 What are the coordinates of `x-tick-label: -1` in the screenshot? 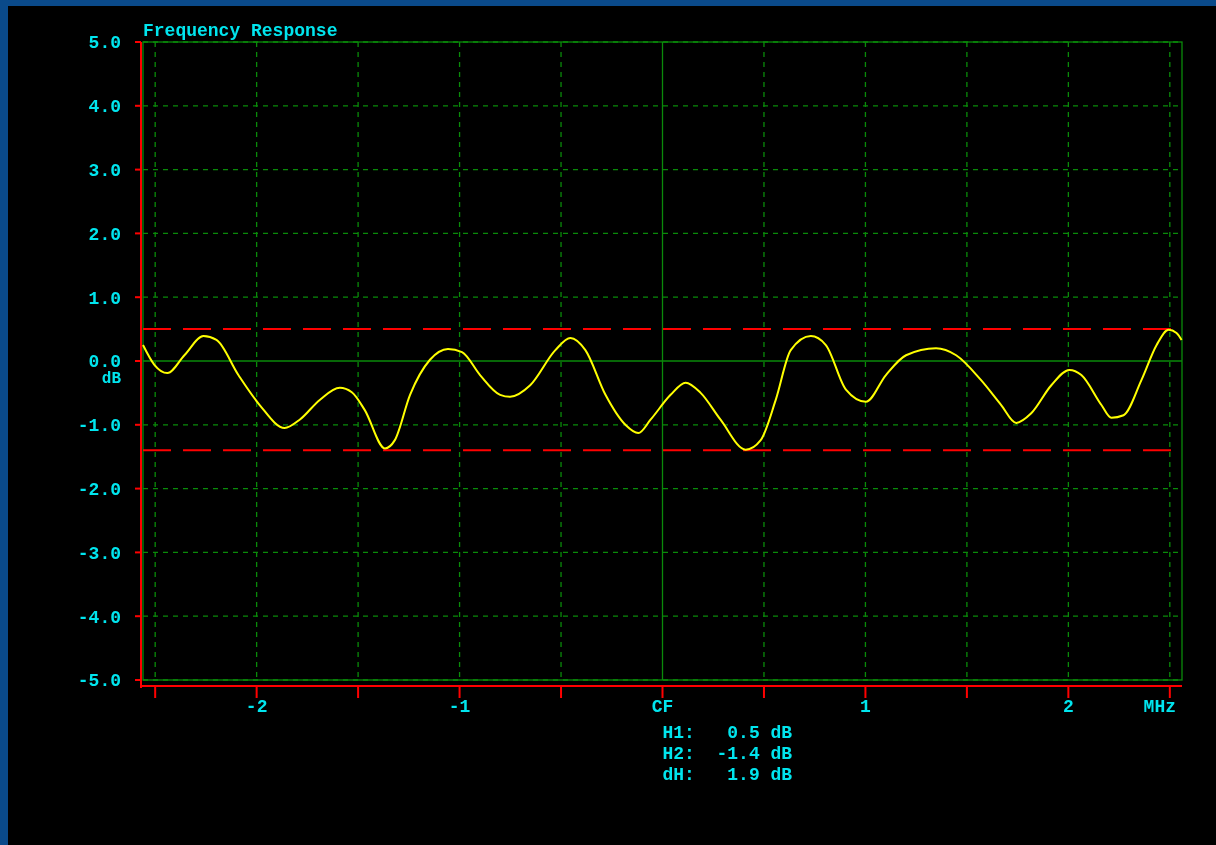 It's located at (459, 707).